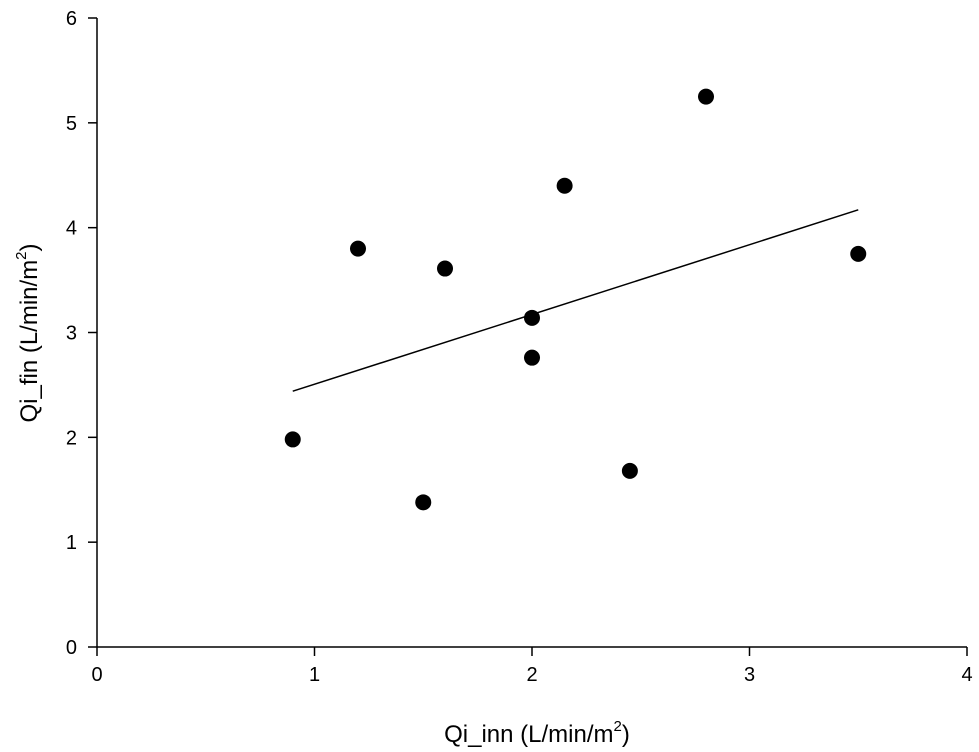  What do you see at coordinates (28, 332) in the screenshot?
I see `y-axis-title: Qi_fin (L/min/m2)` at bounding box center [28, 332].